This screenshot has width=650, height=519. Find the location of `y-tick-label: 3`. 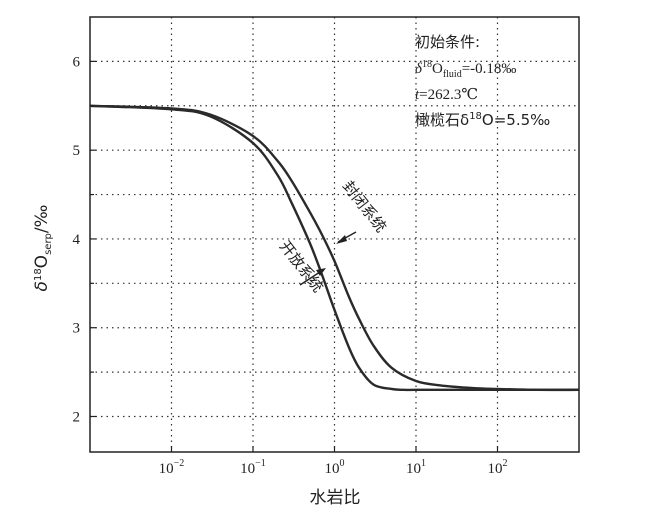

y-tick-label: 3 is located at coordinates (77, 329).